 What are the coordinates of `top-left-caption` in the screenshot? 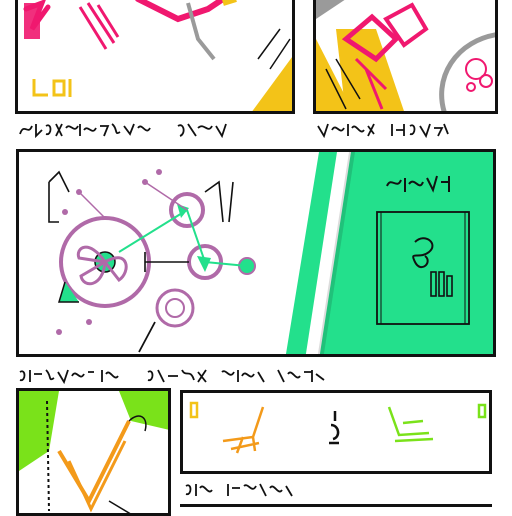 It's located at (123, 130).